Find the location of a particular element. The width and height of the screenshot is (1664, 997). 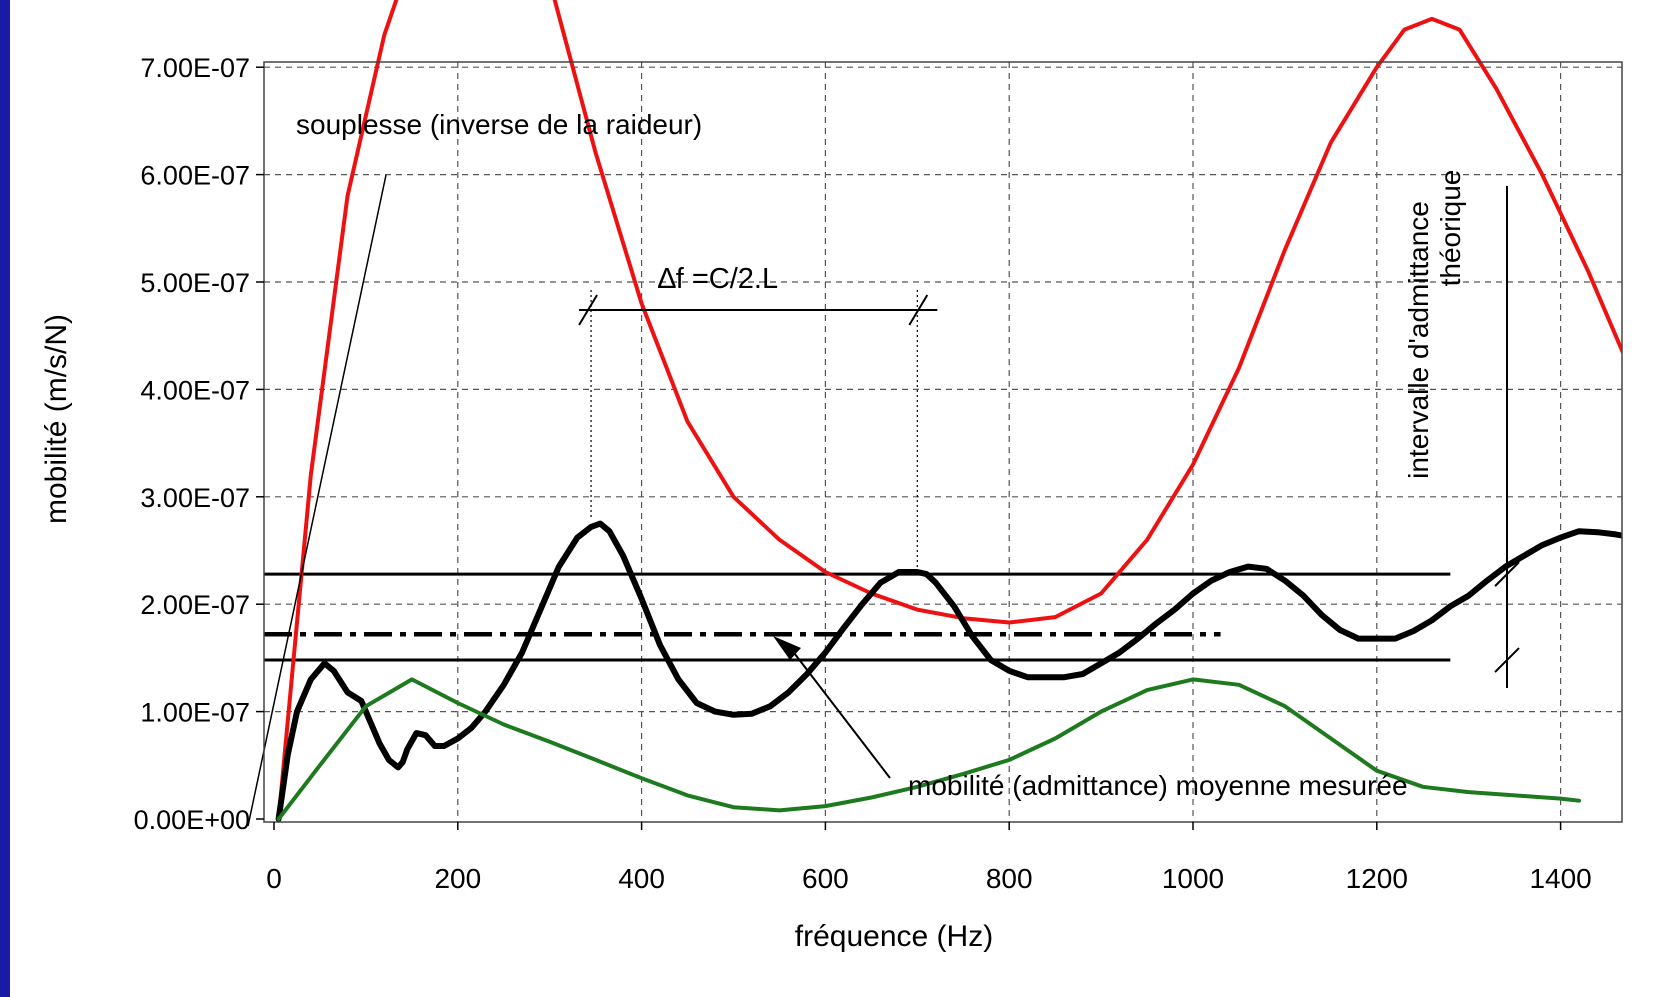

x-tick-label: 200 is located at coordinates (457, 878).